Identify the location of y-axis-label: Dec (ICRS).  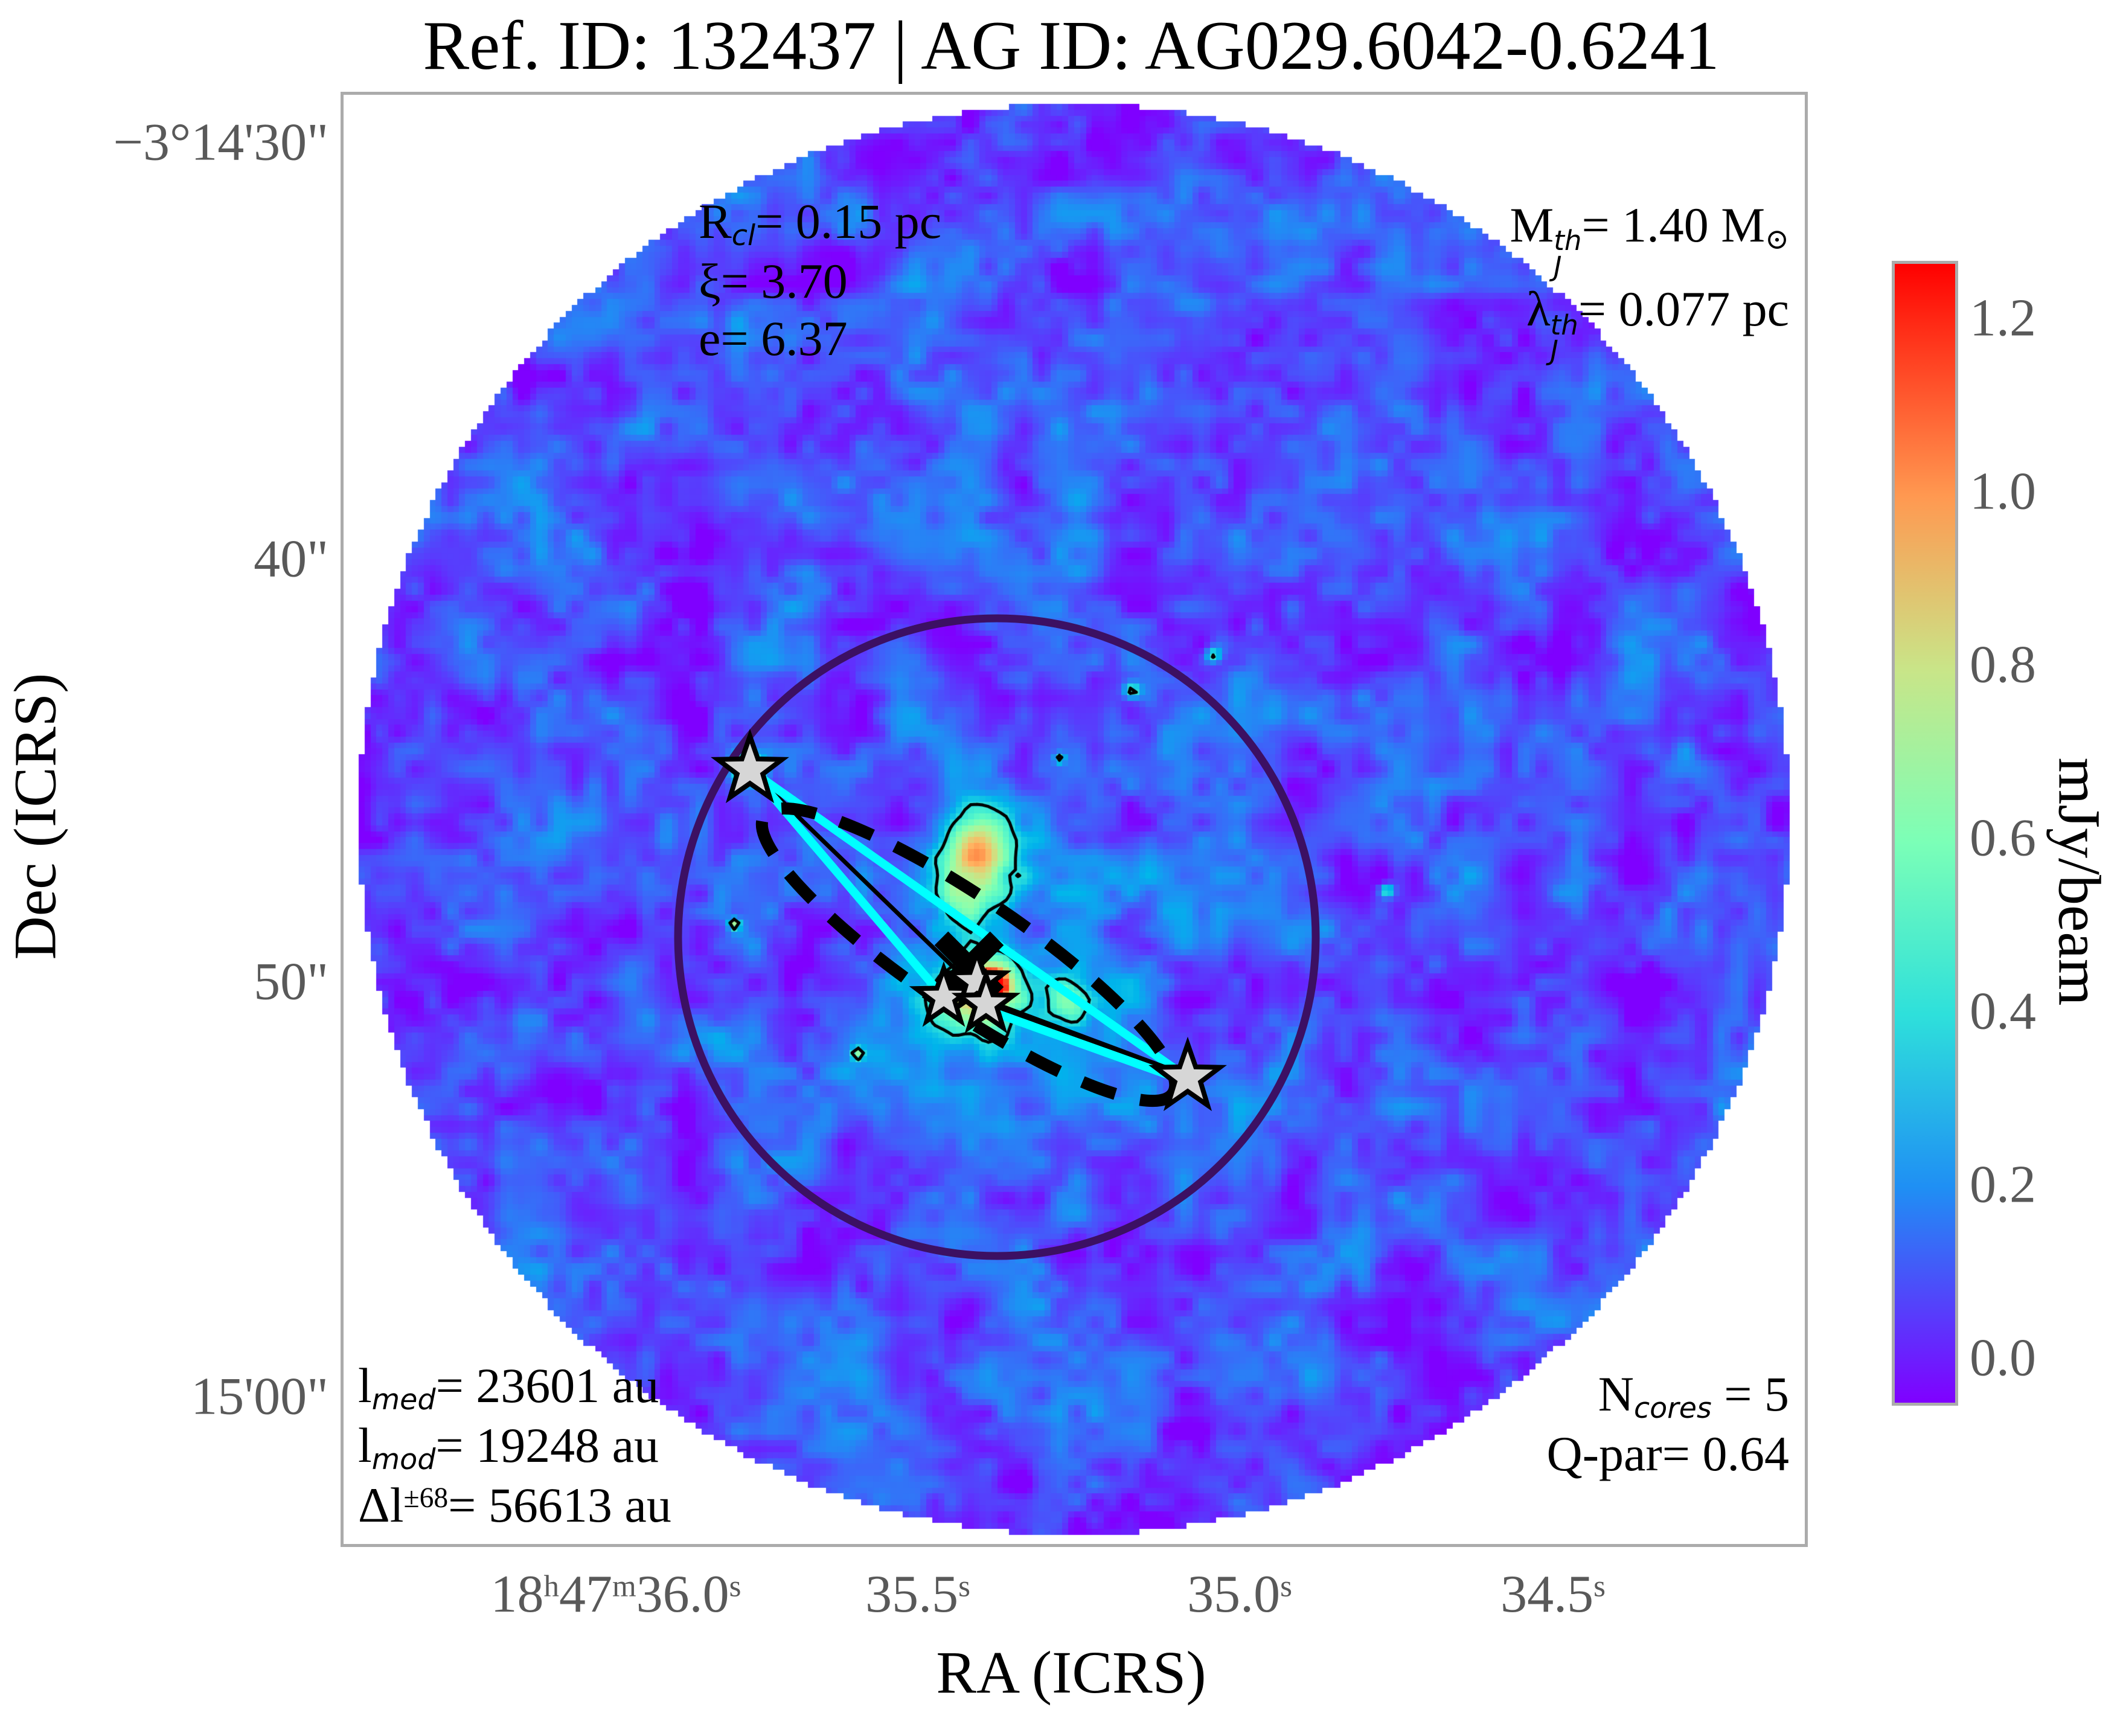
(35, 816).